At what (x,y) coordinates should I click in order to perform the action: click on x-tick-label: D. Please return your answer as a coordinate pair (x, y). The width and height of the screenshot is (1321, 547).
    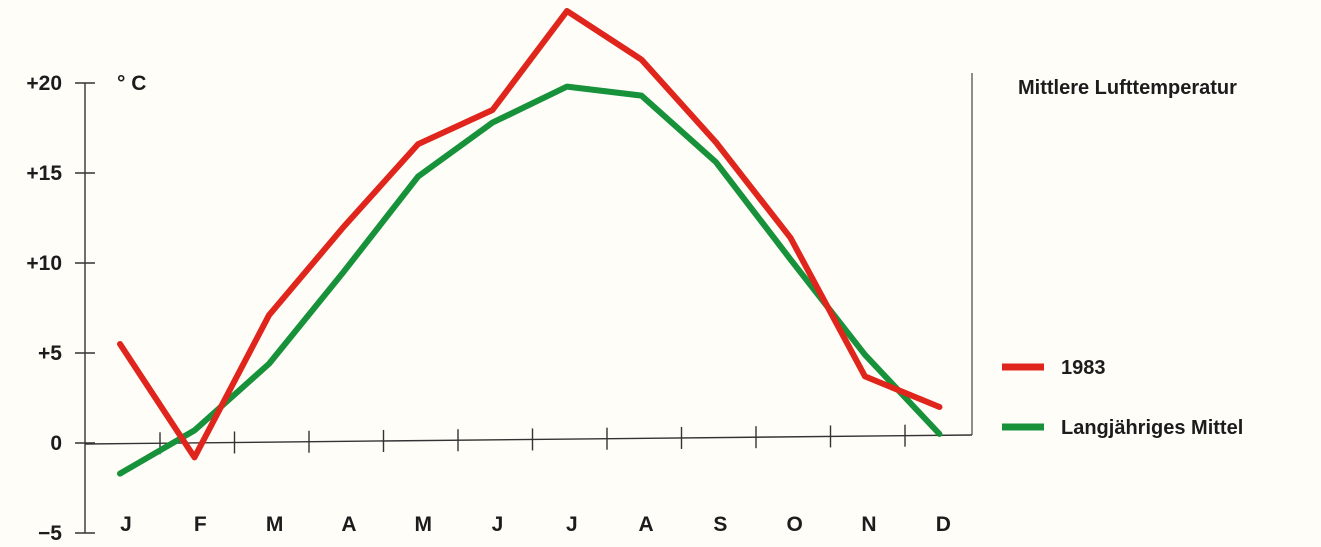
    Looking at the image, I should click on (943, 524).